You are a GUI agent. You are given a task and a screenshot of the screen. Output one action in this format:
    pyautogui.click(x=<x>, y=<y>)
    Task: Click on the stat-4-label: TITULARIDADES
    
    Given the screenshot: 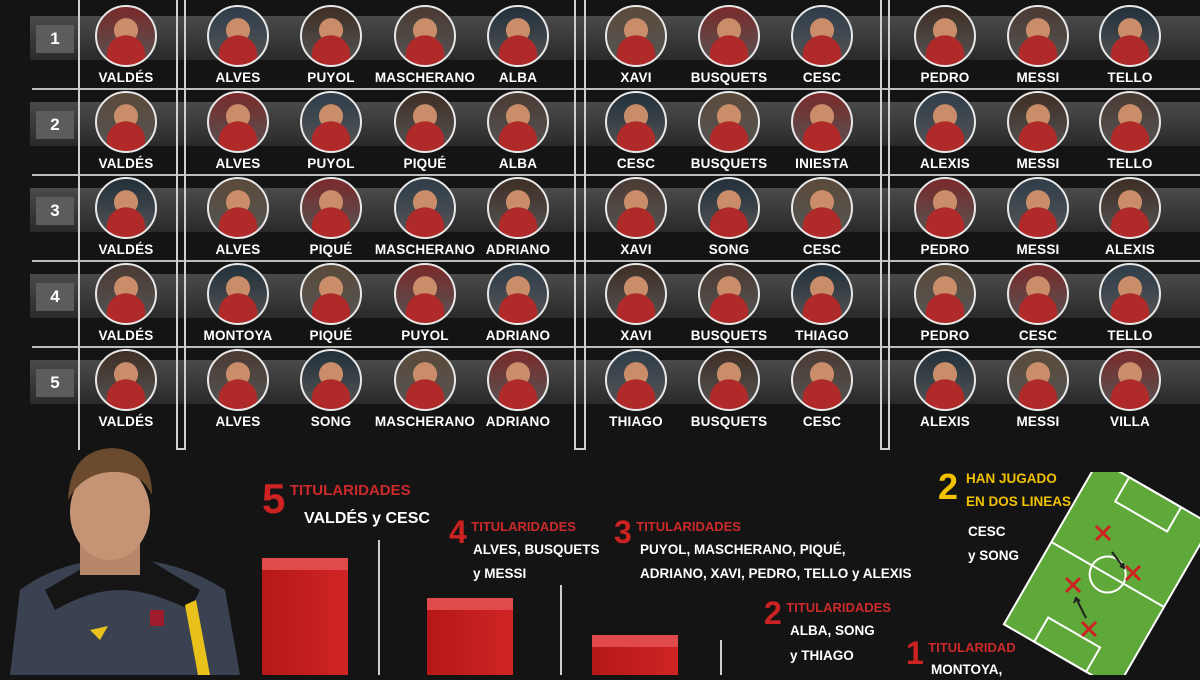 What is the action you would take?
    pyautogui.click(x=523, y=526)
    